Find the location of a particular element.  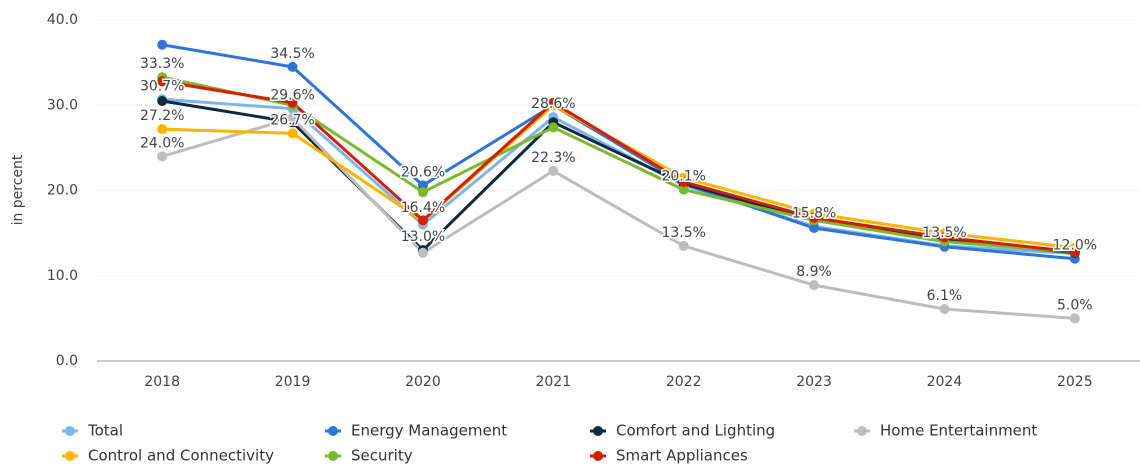

legend-label: Home Entertainment is located at coordinates (958, 431).